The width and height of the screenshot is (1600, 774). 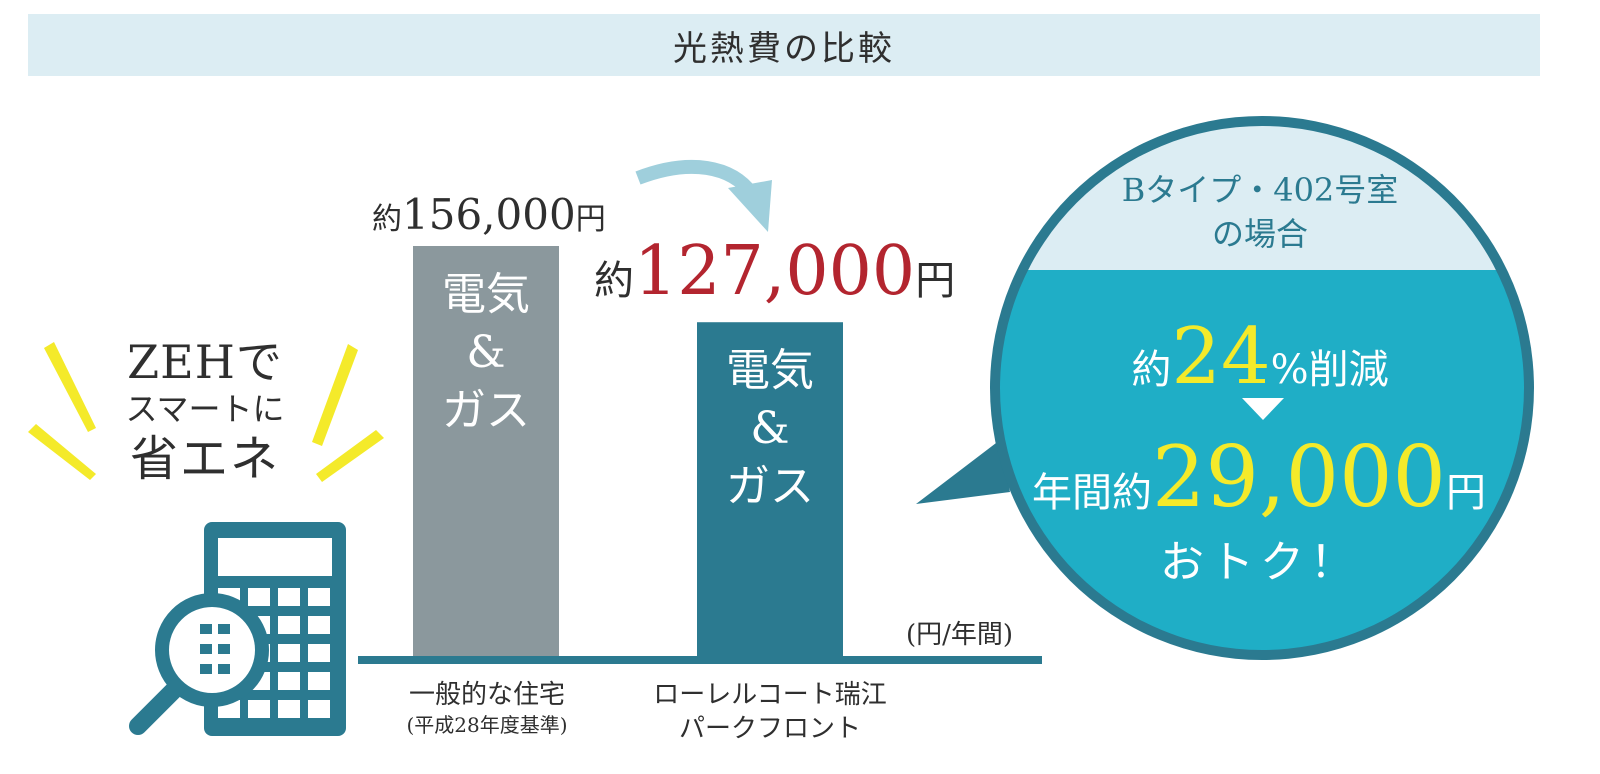 What do you see at coordinates (770, 712) in the screenshot?
I see `category-label-laurel: ローレルコート瑞江 パークフロント` at bounding box center [770, 712].